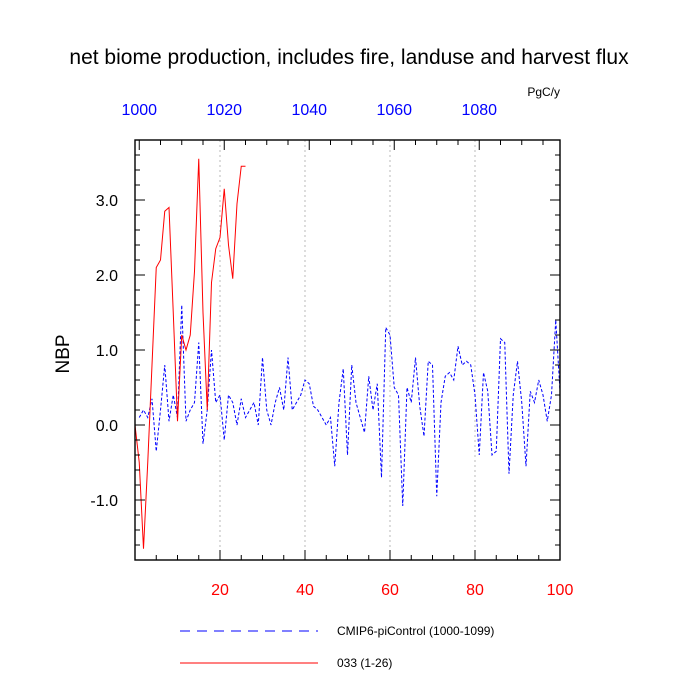  Describe the element at coordinates (220, 590) in the screenshot. I see `x-tick-label: 20` at that location.